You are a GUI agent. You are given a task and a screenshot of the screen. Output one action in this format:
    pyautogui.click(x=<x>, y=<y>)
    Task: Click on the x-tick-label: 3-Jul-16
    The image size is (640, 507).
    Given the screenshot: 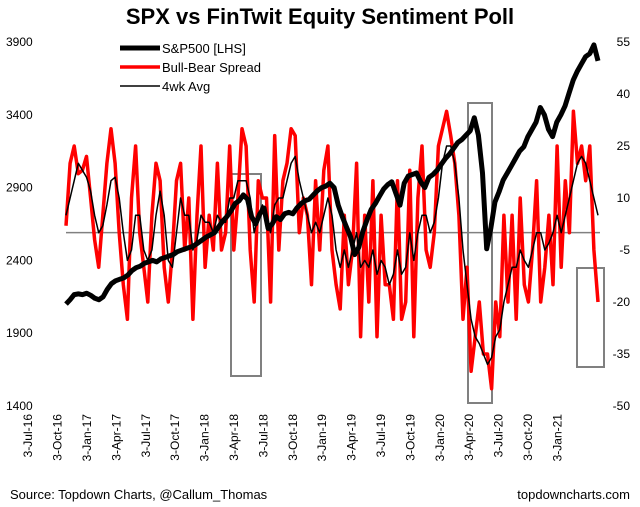 What is the action you would take?
    pyautogui.click(x=28, y=436)
    